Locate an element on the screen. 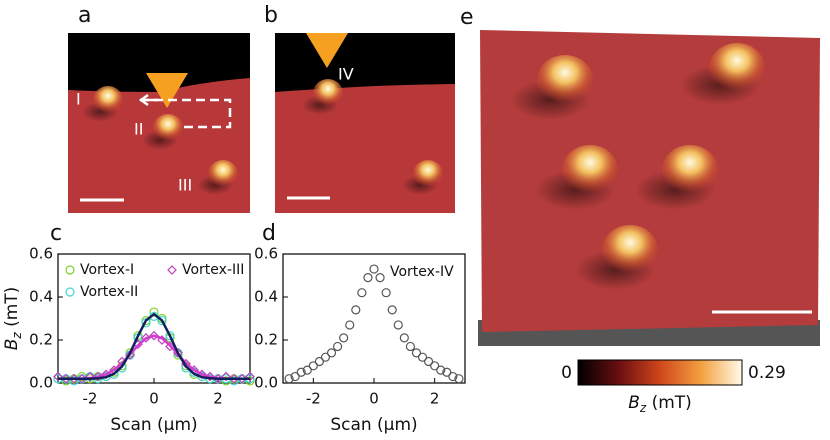 The image size is (830, 440). panel-label: c is located at coordinates (56, 233).